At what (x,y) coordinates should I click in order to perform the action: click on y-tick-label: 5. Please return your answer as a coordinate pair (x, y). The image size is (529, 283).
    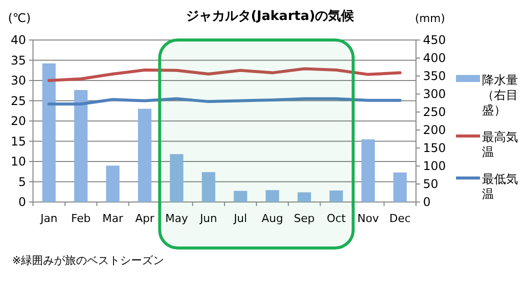
    Looking at the image, I should click on (22, 181).